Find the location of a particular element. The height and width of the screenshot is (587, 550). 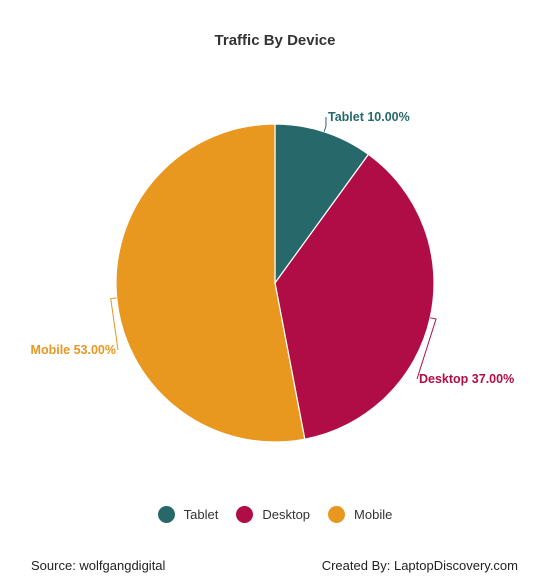

legend-label-mobile: Mobile is located at coordinates (373, 514).